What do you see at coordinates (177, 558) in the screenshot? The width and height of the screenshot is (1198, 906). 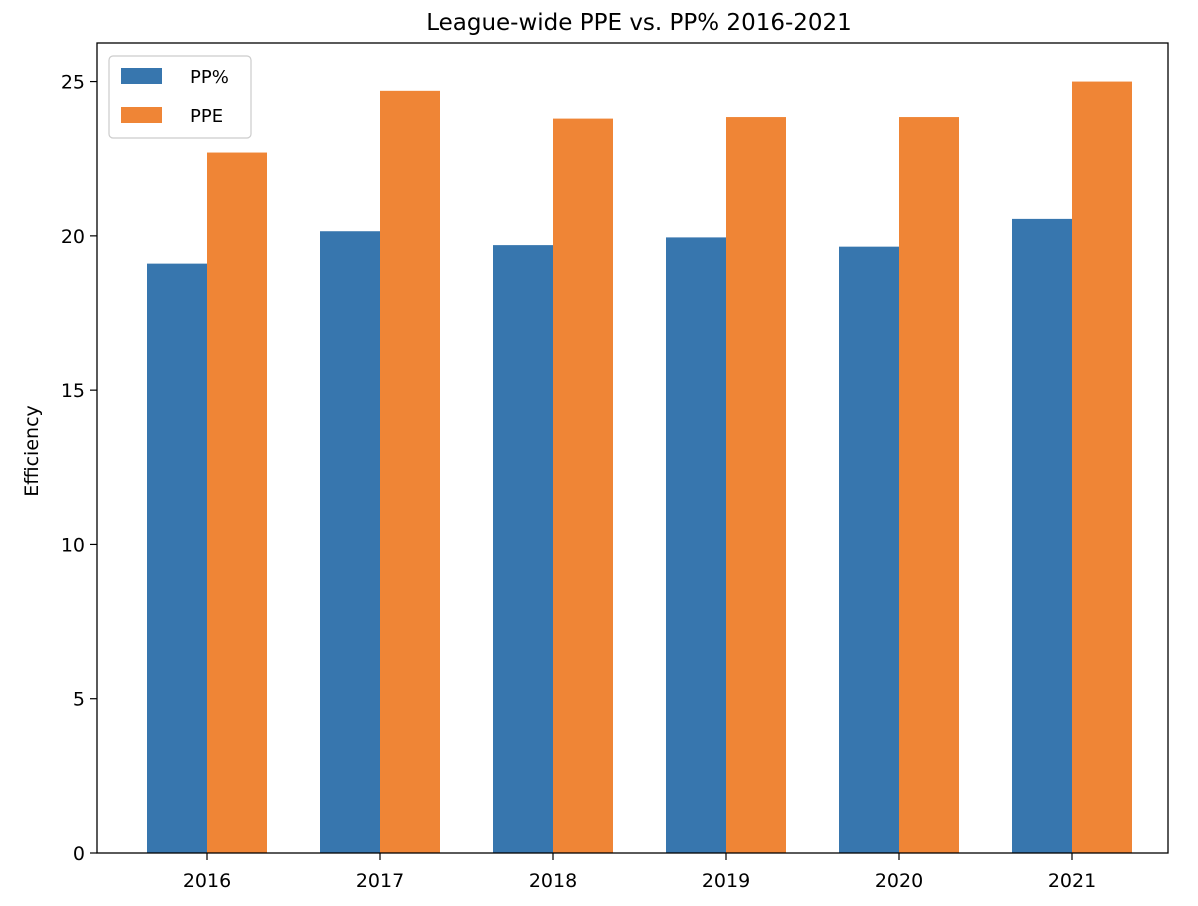 I see `bar-pp-percent-2016` at bounding box center [177, 558].